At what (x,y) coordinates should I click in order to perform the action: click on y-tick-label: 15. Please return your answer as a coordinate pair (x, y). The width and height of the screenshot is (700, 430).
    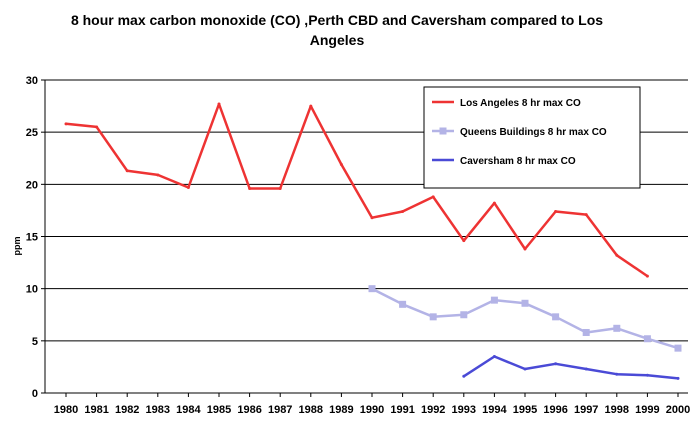
    Looking at the image, I should click on (32, 238).